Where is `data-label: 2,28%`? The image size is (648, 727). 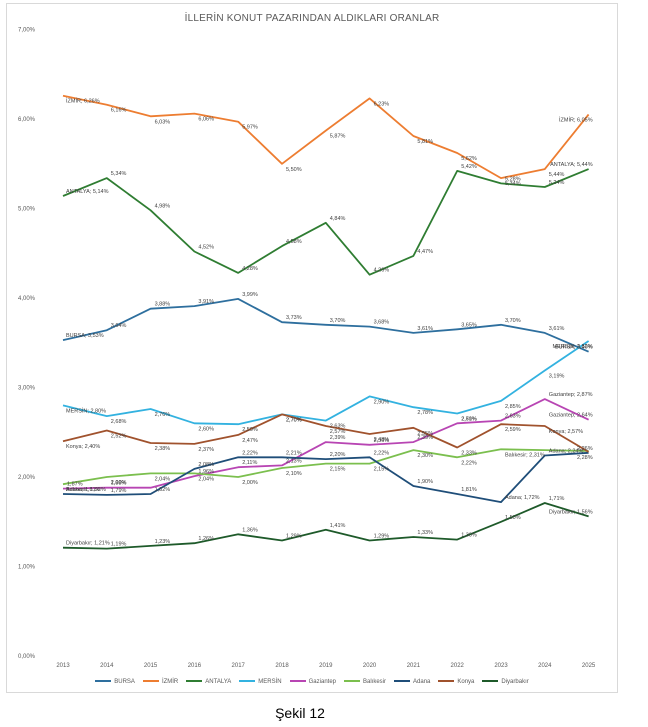
data-label: 2,28% is located at coordinates (585, 458).